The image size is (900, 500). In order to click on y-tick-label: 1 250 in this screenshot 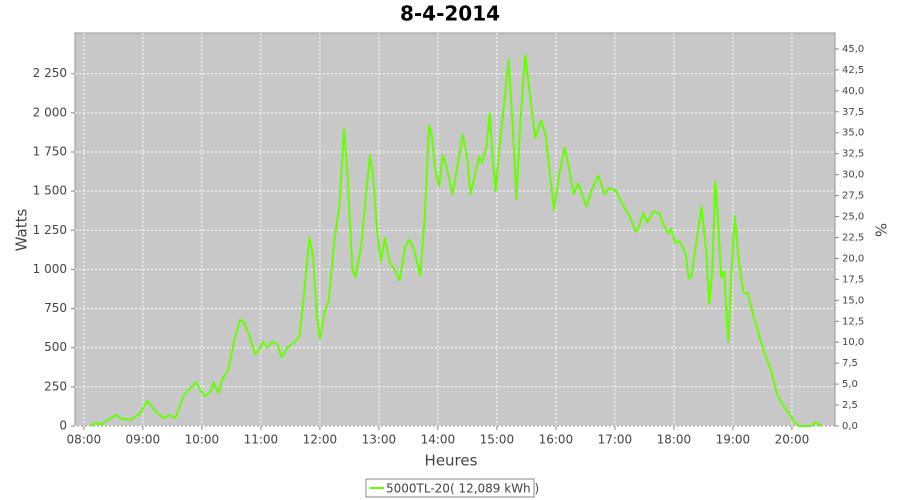, I will do `click(50, 230)`.